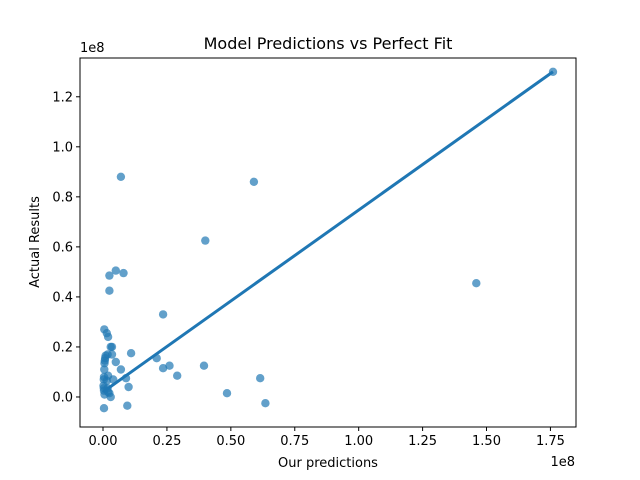 The height and width of the screenshot is (480, 640). What do you see at coordinates (327, 438) in the screenshot?
I see `x-axis-ticks: 0.00 0.25 0.50 0.75 1.00 1.25 1.50 1.75` at bounding box center [327, 438].